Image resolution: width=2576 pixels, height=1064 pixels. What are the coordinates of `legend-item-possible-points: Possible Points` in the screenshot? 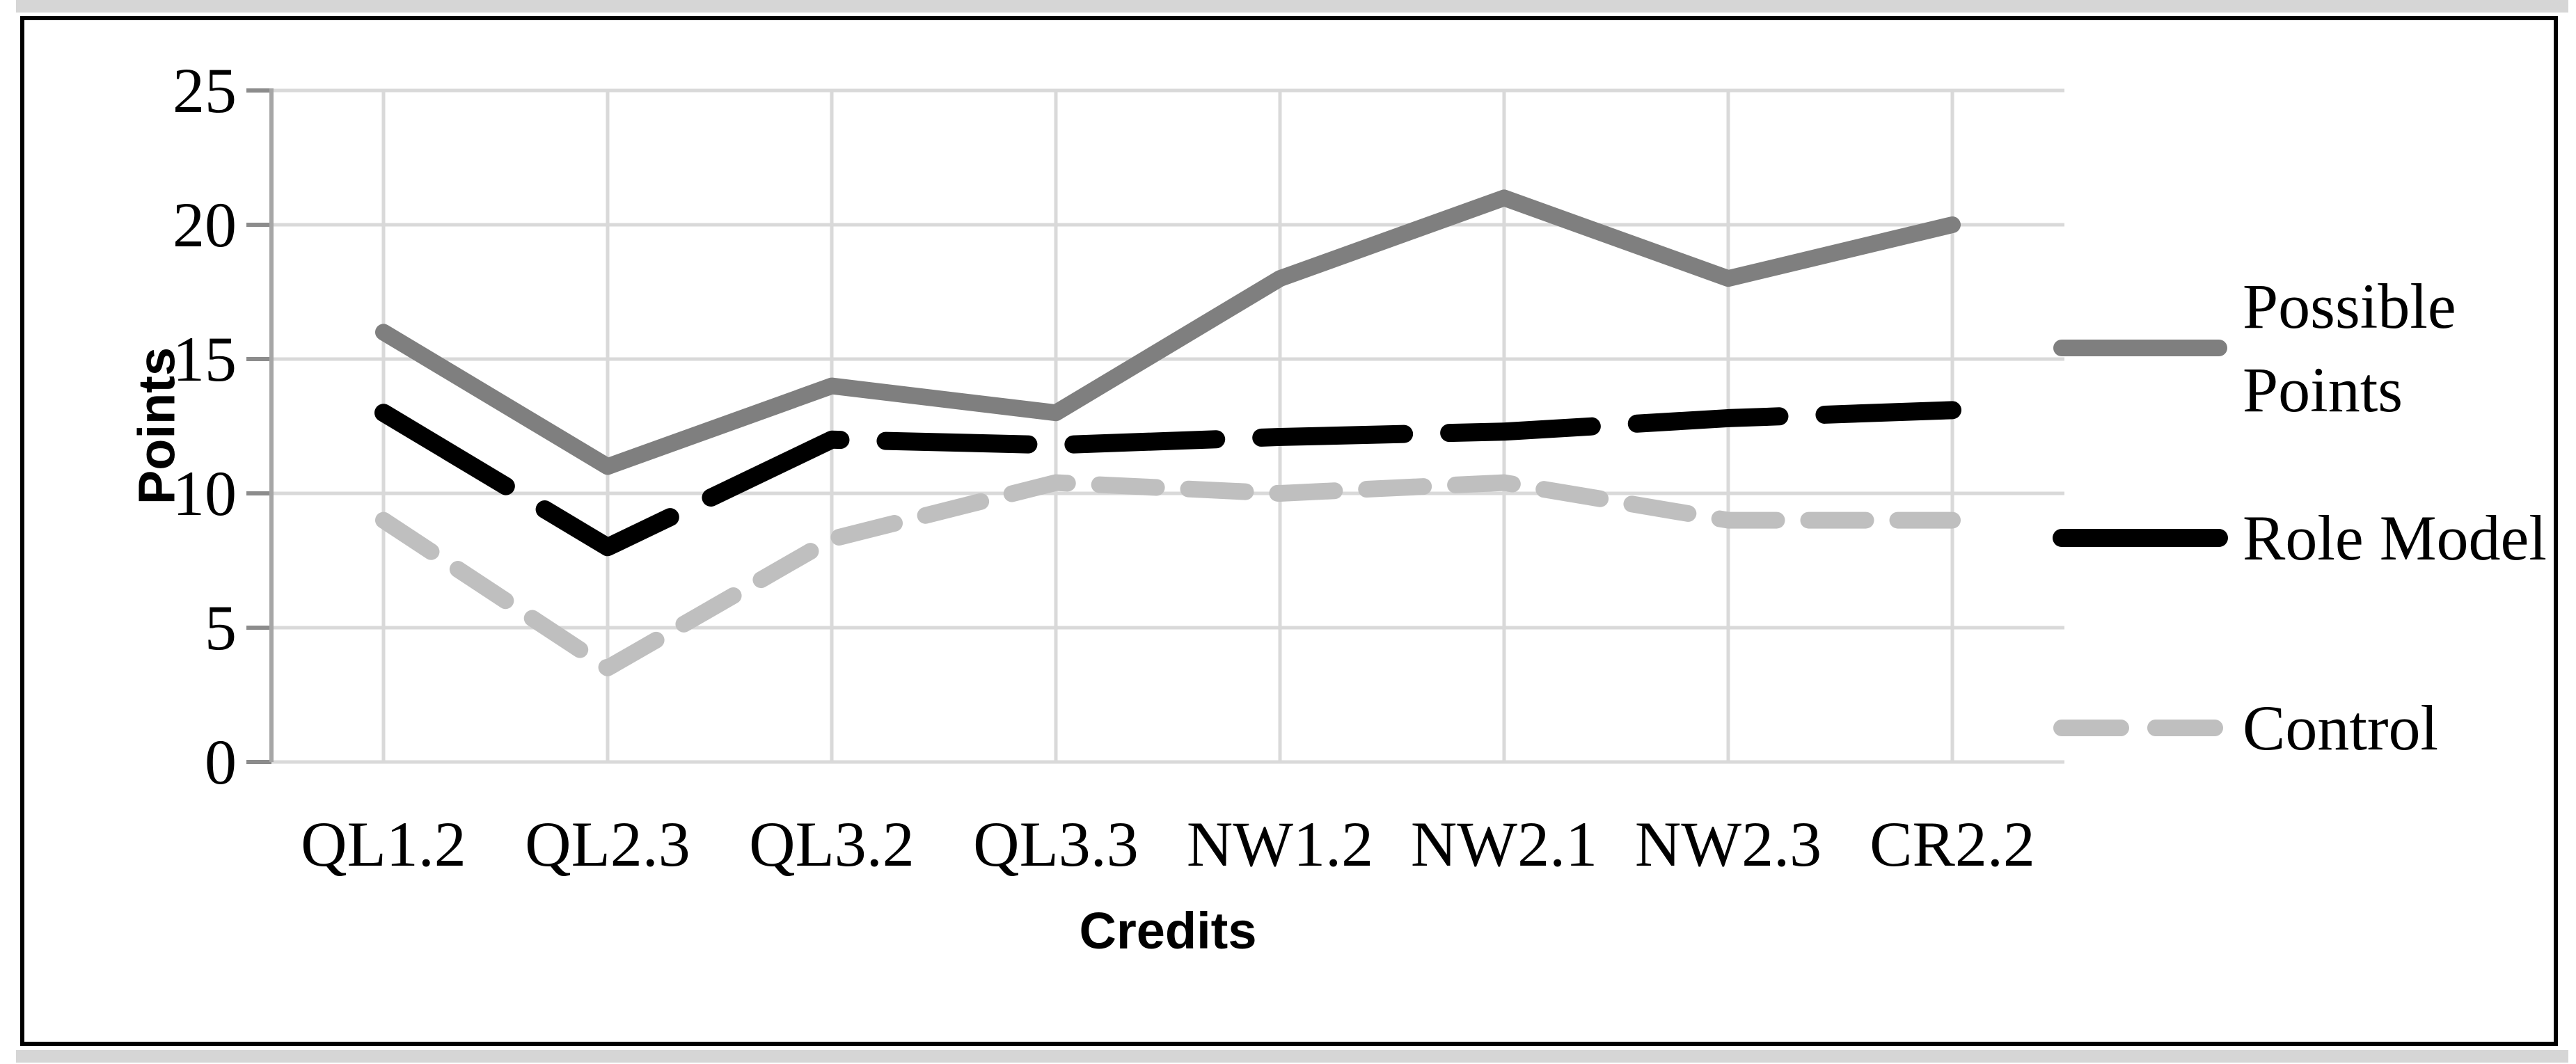 It's located at (2312, 347).